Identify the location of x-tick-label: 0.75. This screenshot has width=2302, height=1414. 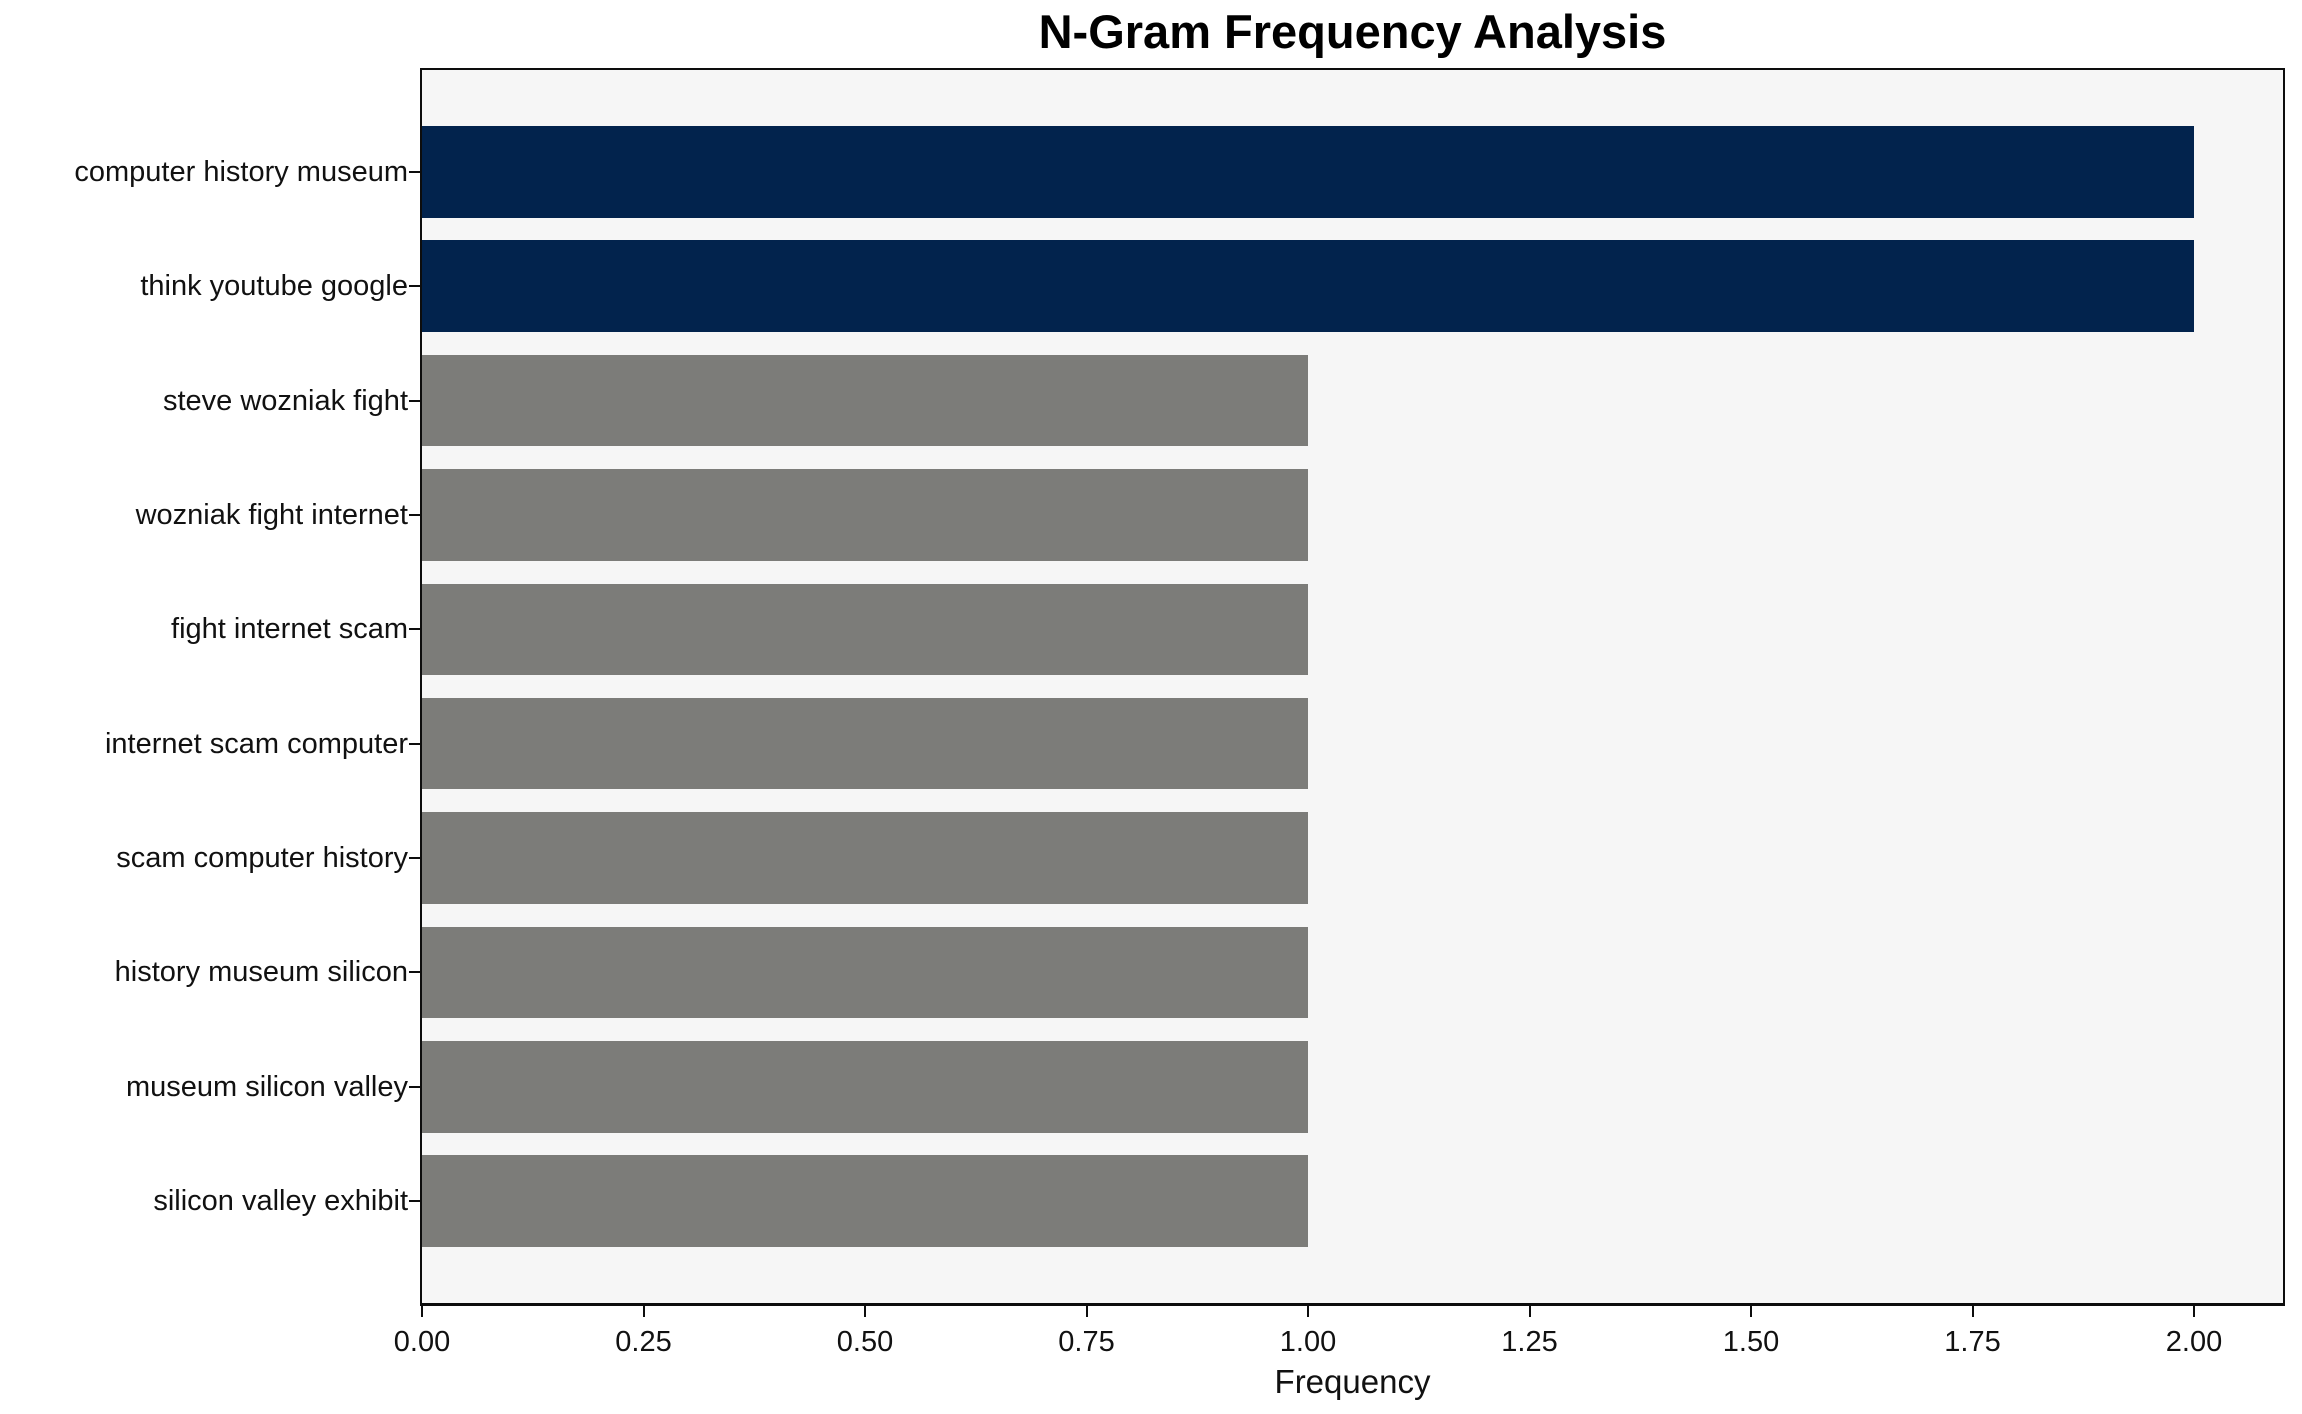
(1086, 1342).